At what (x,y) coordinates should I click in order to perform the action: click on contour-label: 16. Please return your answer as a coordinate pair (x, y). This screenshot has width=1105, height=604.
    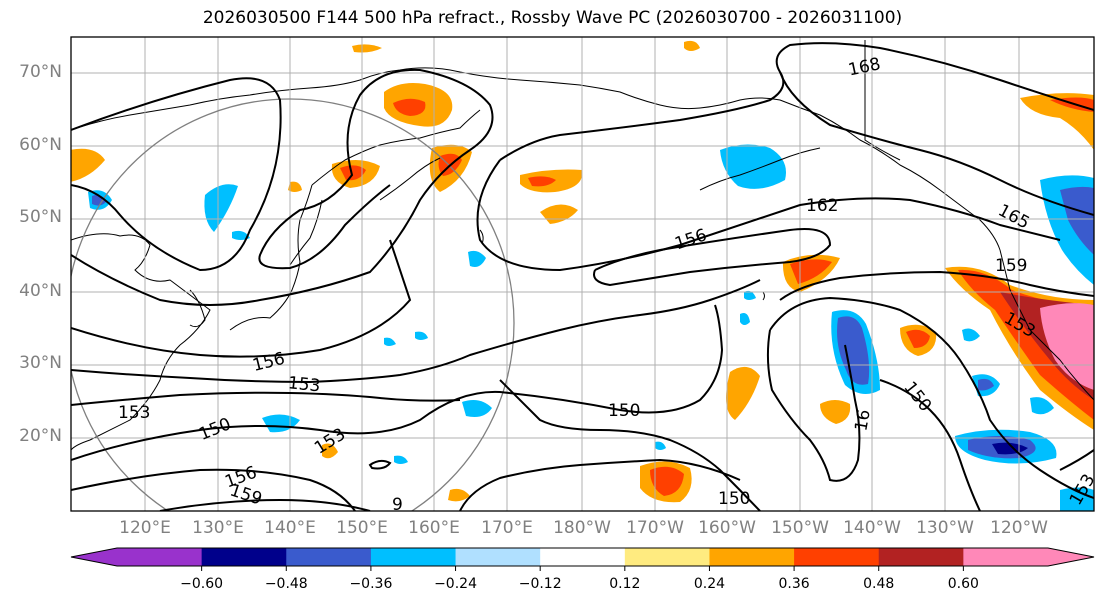
    Looking at the image, I should click on (862, 420).